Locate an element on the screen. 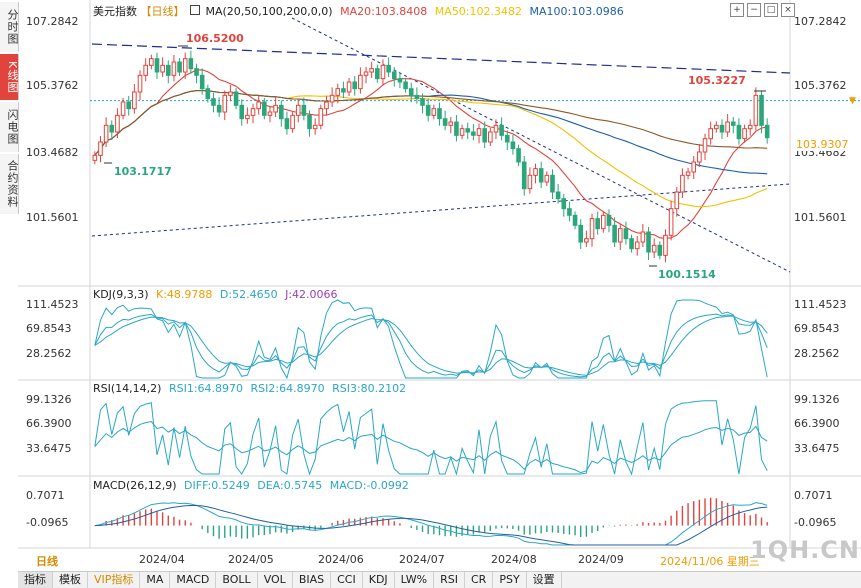 This screenshot has width=861, height=588. last-price-badge: 103.9307 is located at coordinates (822, 144).